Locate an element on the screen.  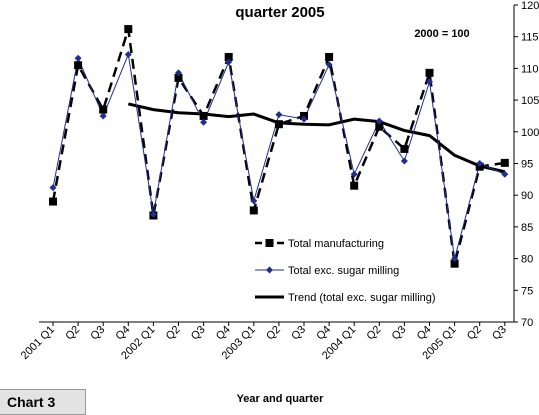
y-tick-label: 85 is located at coordinates (527, 228).